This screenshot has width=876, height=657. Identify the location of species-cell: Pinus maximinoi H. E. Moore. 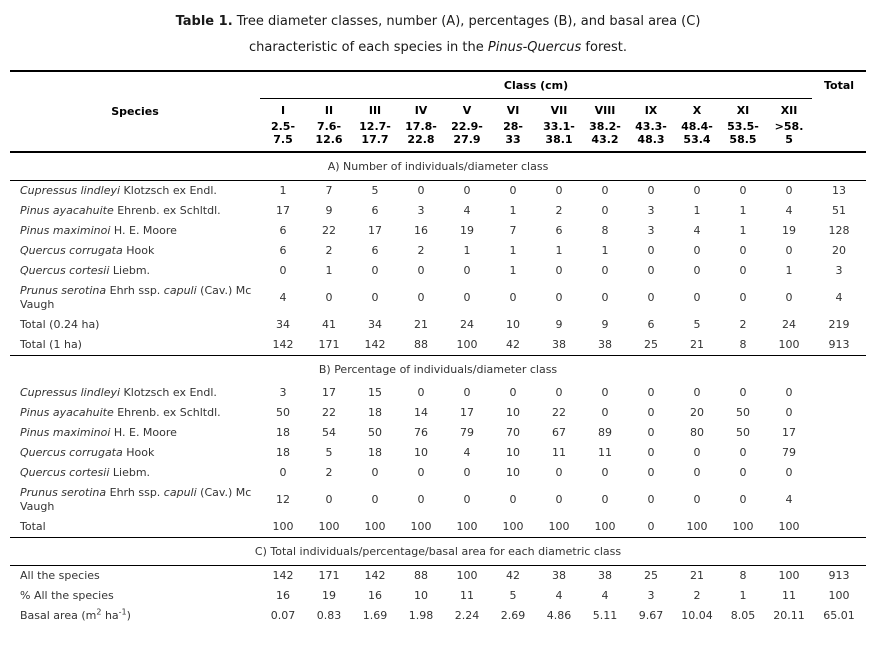
(98, 230).